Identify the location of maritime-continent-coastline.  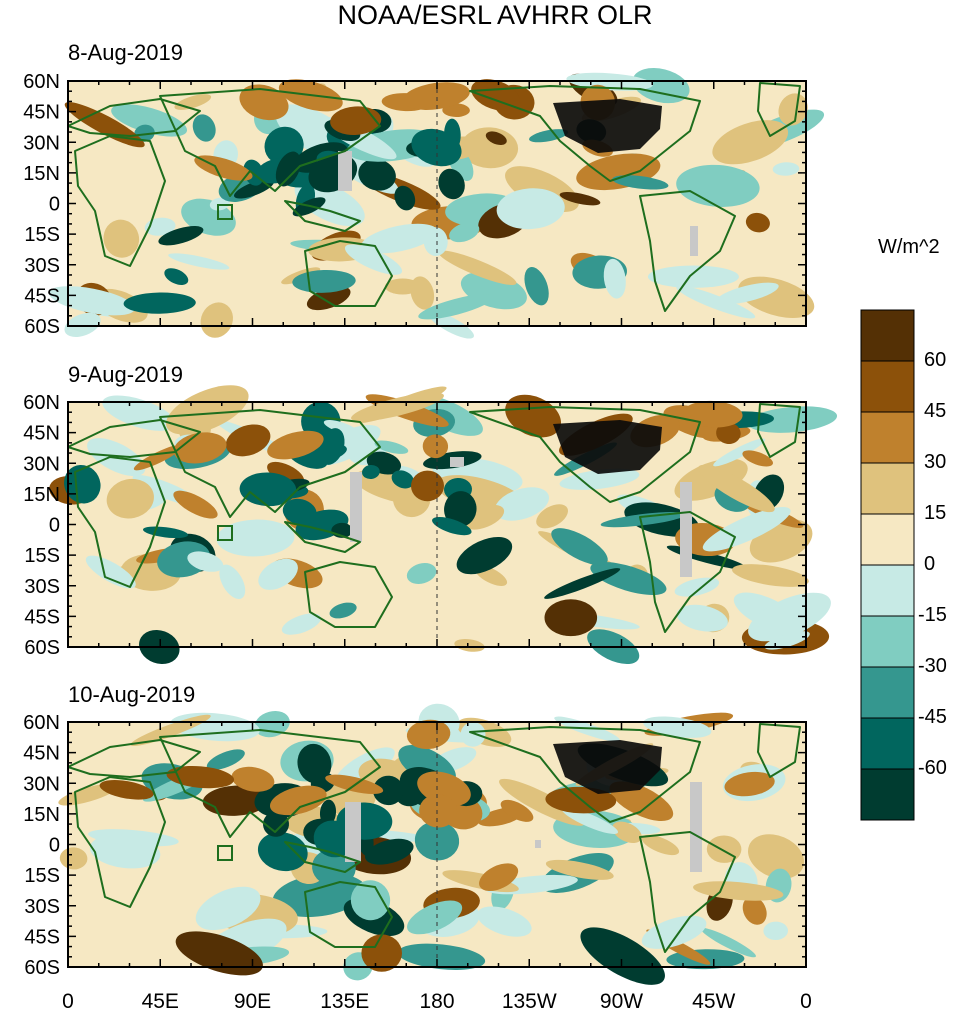
(322, 857).